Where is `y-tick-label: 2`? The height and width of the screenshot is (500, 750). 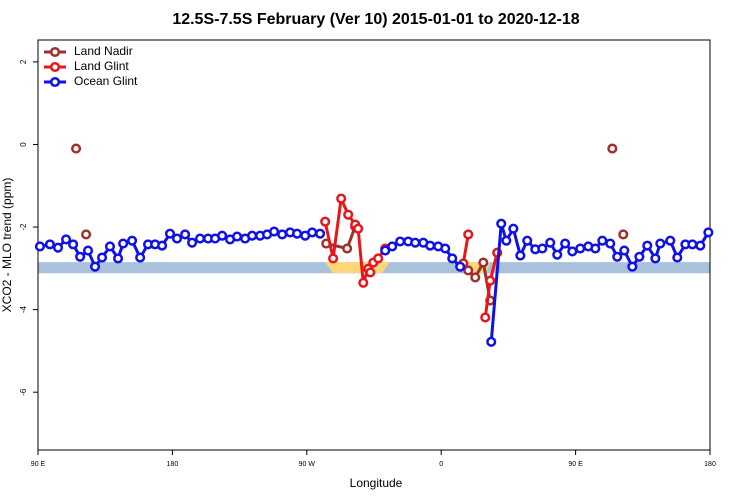
y-tick-label: 2 is located at coordinates (23, 61).